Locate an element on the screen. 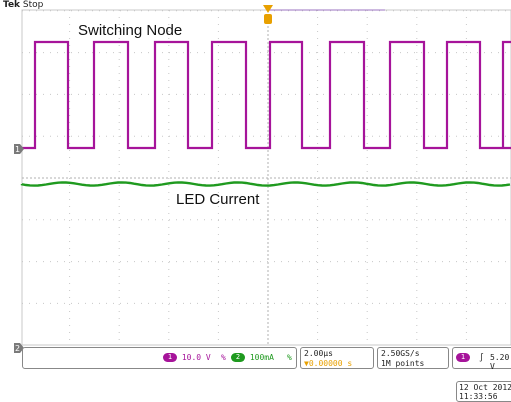  date-time-box: 12 Oct 2012 11:33:56 is located at coordinates (483, 391).